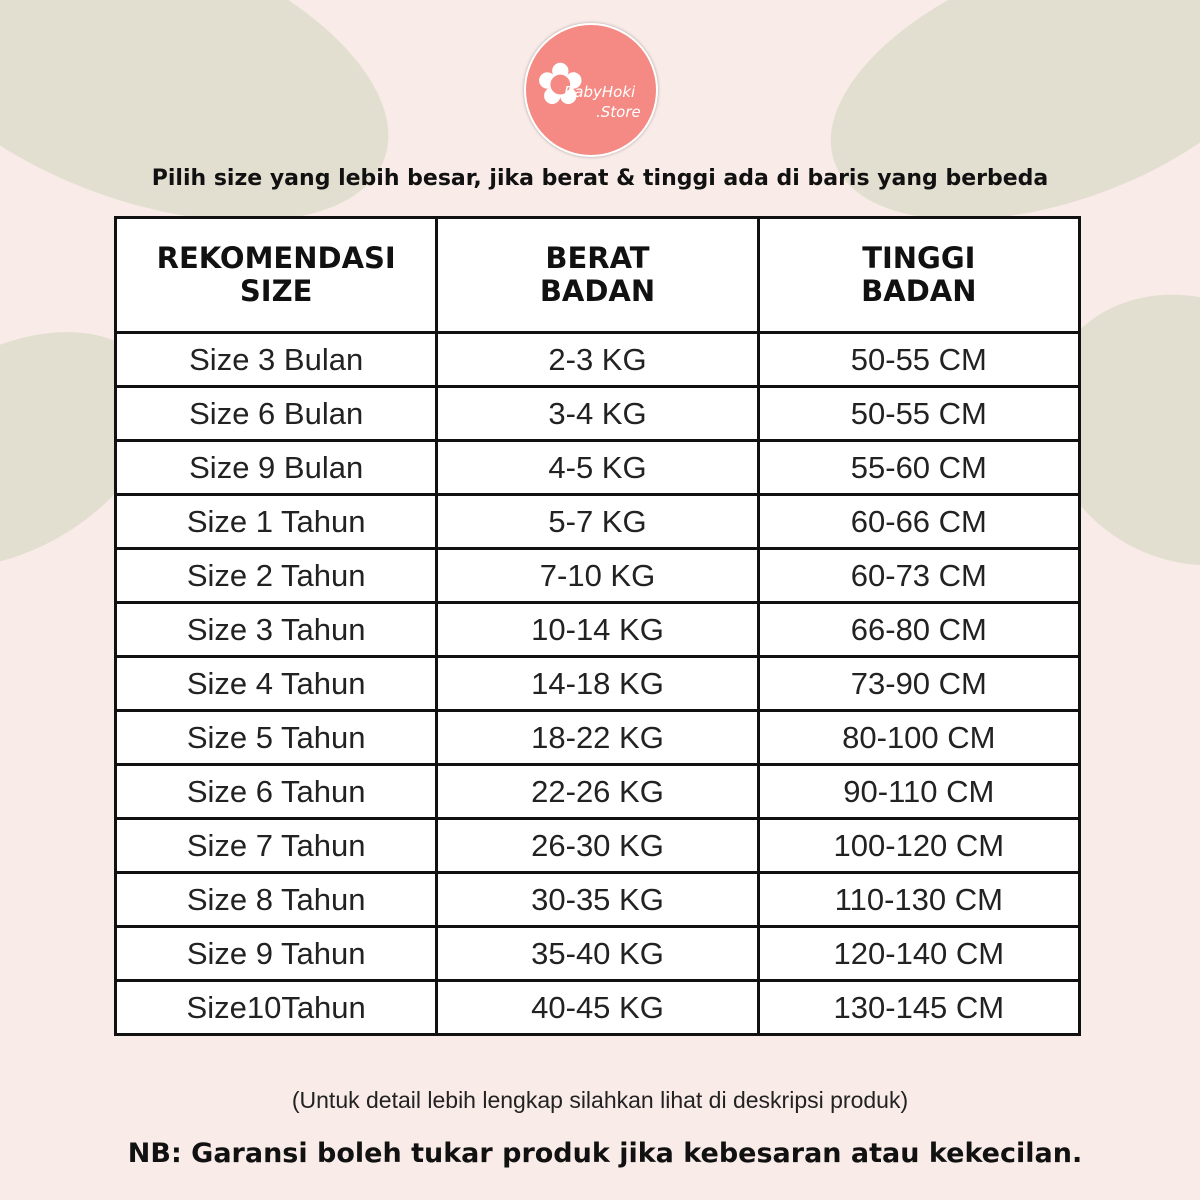 The image size is (1200, 1200). I want to click on table-row: Size 9 Bulan 4-5 KG 55-60 CM, so click(597, 467).